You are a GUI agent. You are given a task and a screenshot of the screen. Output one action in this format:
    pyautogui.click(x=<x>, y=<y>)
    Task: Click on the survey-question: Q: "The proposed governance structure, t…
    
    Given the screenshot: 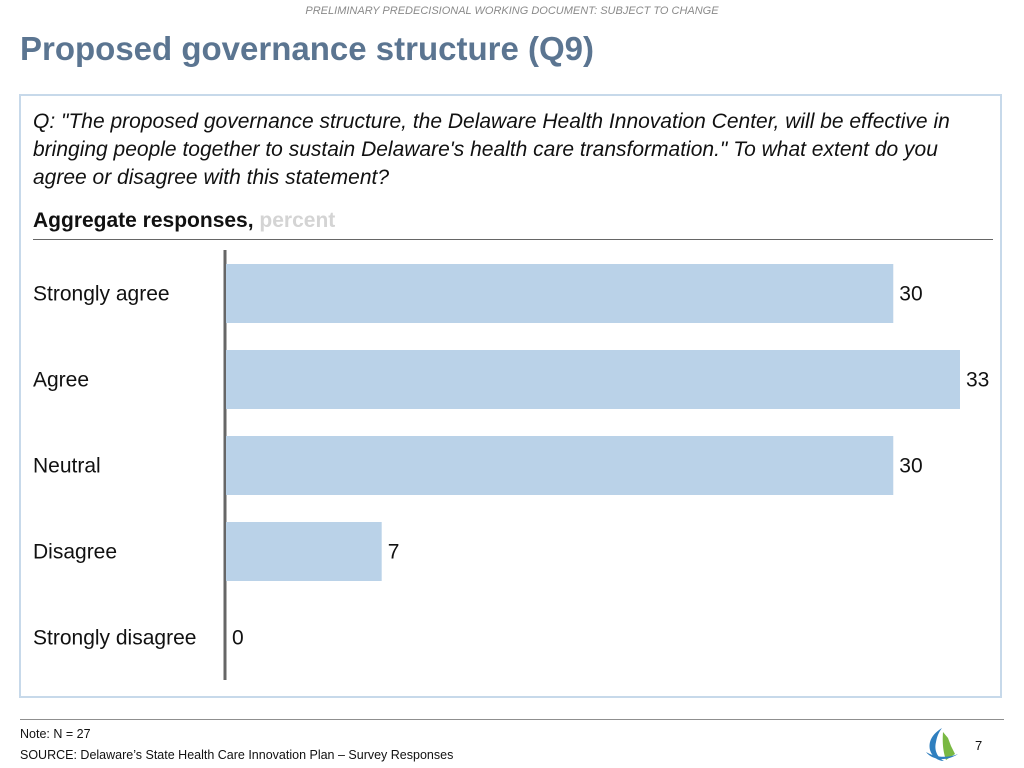 What is the action you would take?
    pyautogui.click(x=491, y=149)
    